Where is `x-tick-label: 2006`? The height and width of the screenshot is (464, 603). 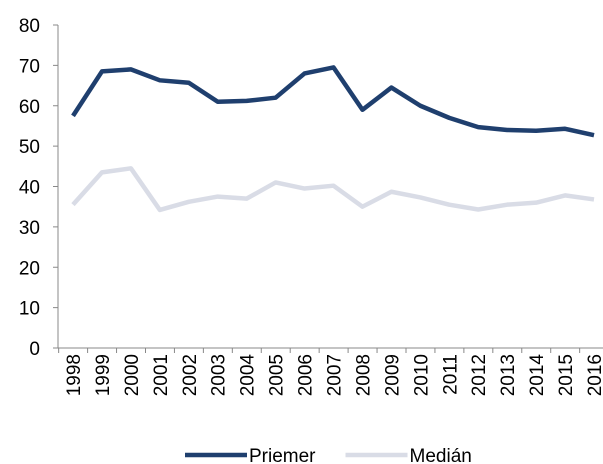
x-tick-label: 2006 is located at coordinates (306, 375).